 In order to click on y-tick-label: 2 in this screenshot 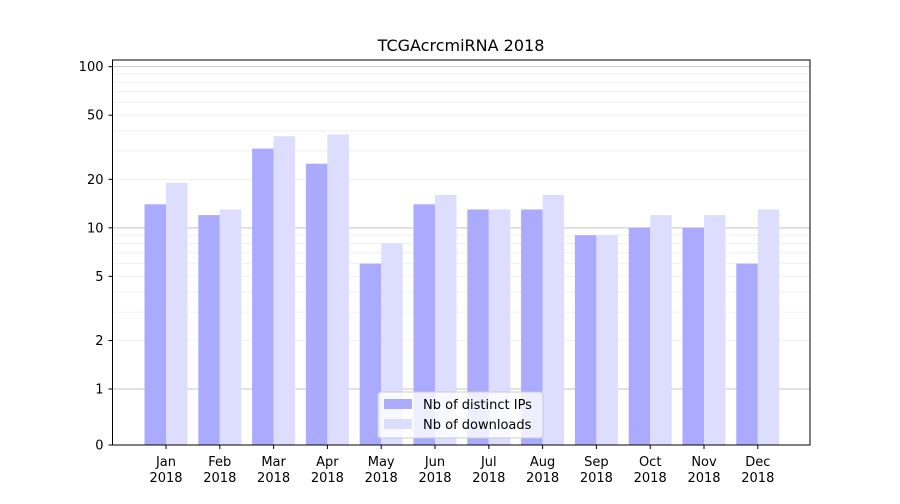, I will do `click(99, 341)`.